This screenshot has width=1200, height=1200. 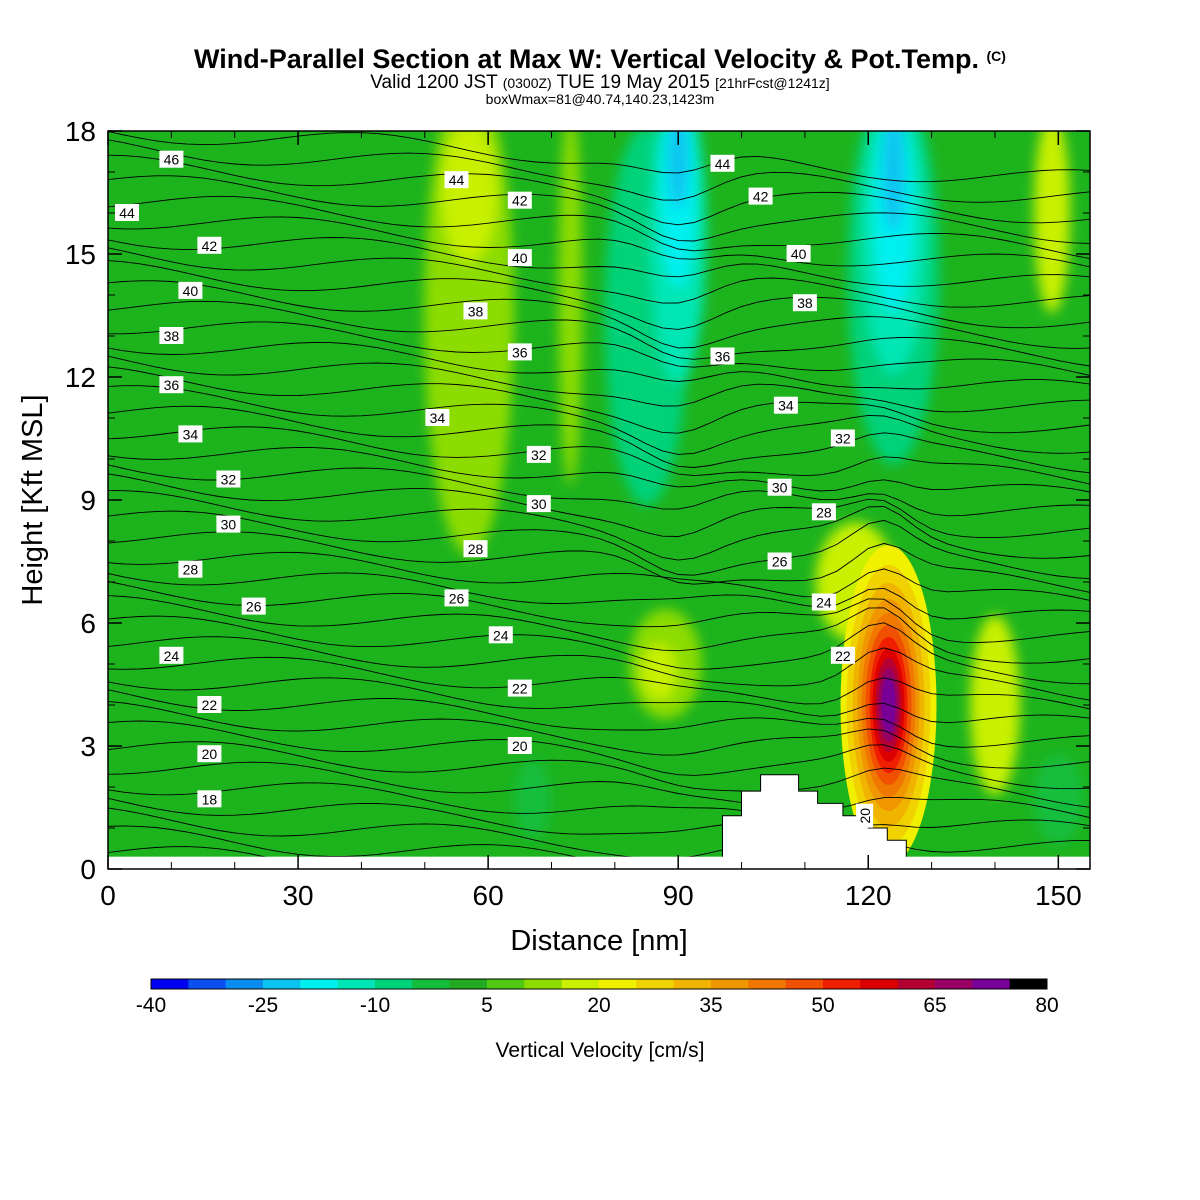 What do you see at coordinates (814, 822) in the screenshot?
I see `terrain-shape` at bounding box center [814, 822].